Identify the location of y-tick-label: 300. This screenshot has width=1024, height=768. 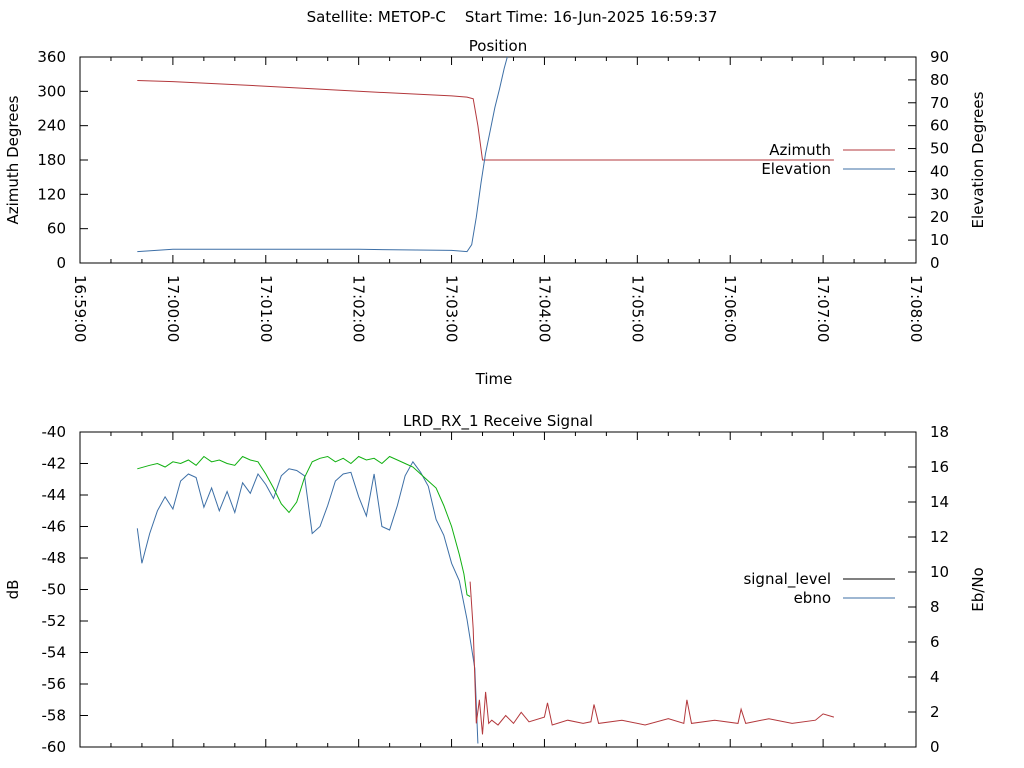
(51, 91).